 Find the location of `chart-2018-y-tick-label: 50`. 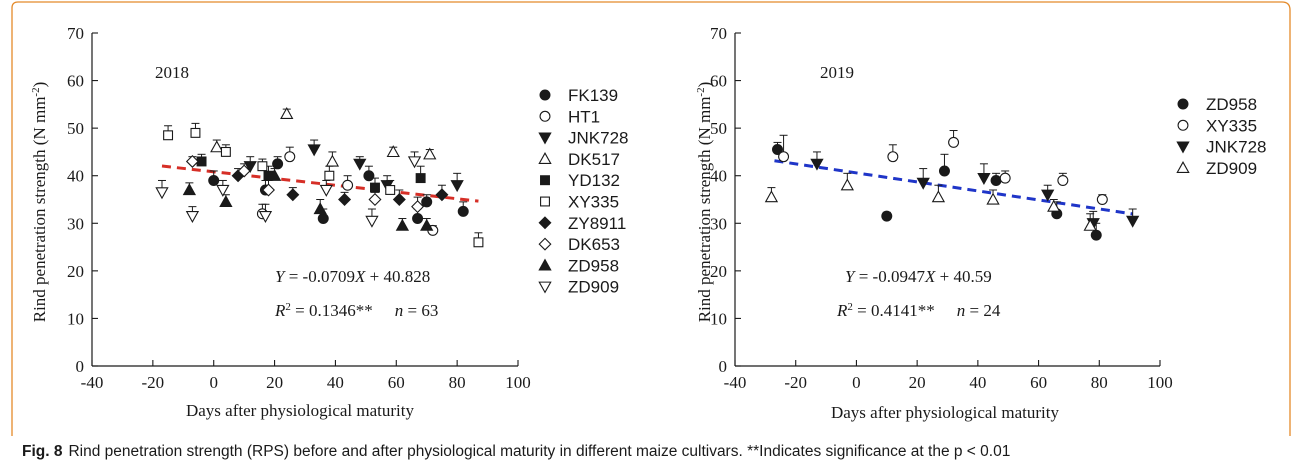

chart-2018-y-tick-label: 50 is located at coordinates (75, 128).